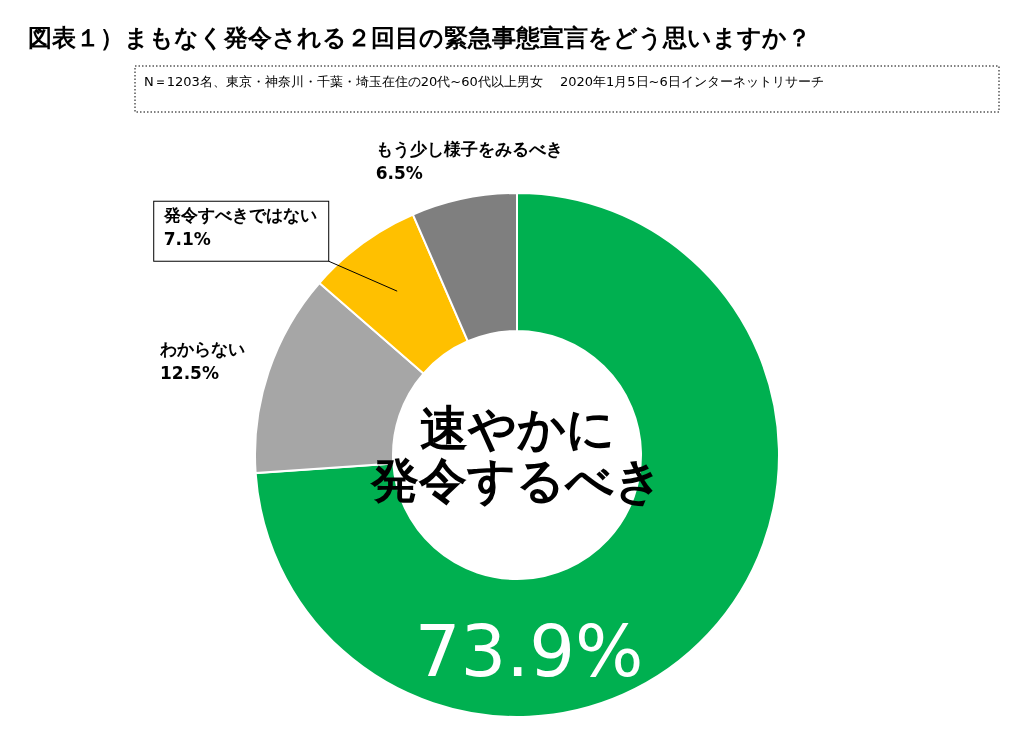  Describe the element at coordinates (187, 239) in the screenshot. I see `data-label: 7.1%` at that location.